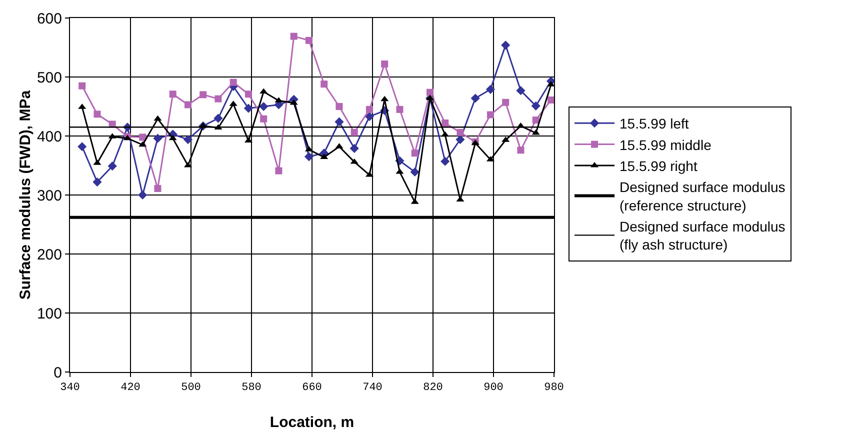  What do you see at coordinates (312, 388) in the screenshot?
I see `x-tick-label: 660` at bounding box center [312, 388].